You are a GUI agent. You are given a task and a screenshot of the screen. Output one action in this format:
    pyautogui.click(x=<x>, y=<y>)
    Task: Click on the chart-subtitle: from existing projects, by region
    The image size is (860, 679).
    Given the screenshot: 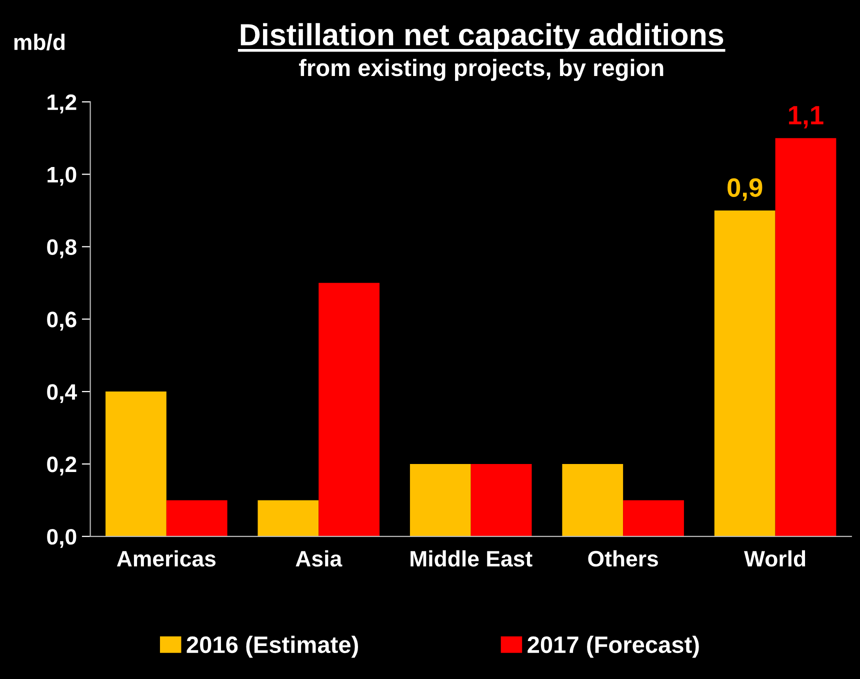 What is the action you would take?
    pyautogui.click(x=481, y=69)
    